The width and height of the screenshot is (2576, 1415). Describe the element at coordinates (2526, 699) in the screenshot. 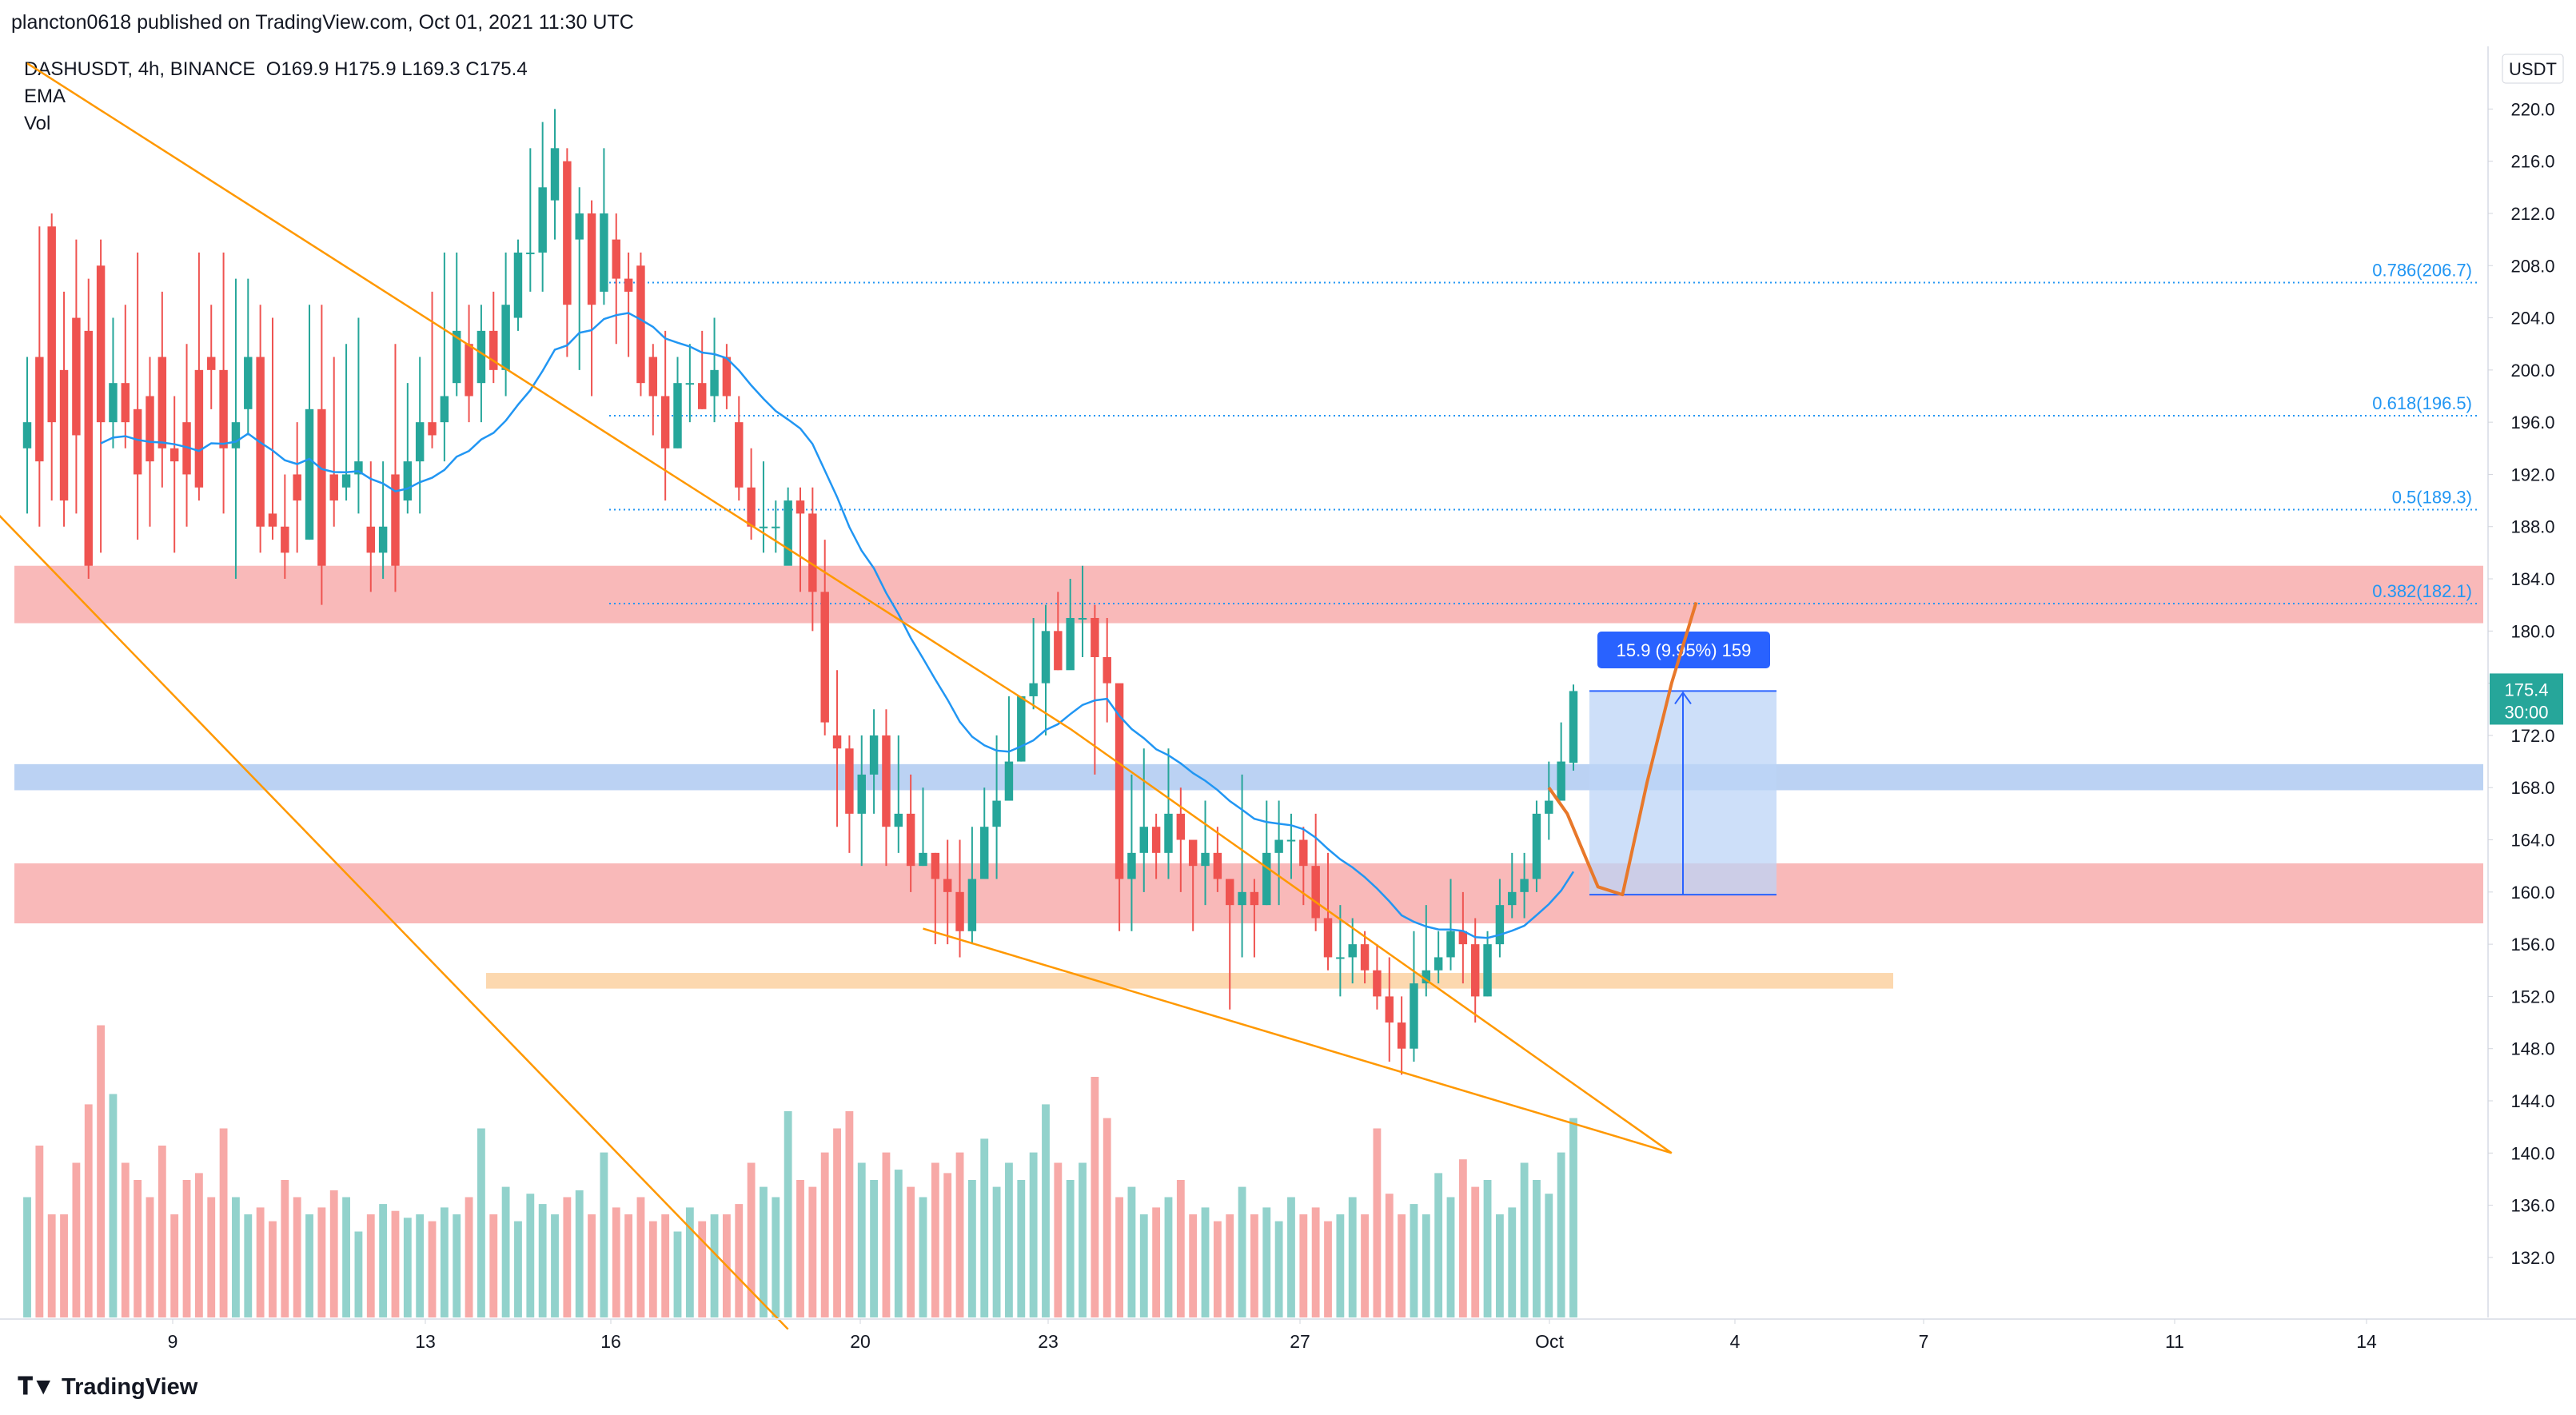

I see `last-price-label-bg` at that location.